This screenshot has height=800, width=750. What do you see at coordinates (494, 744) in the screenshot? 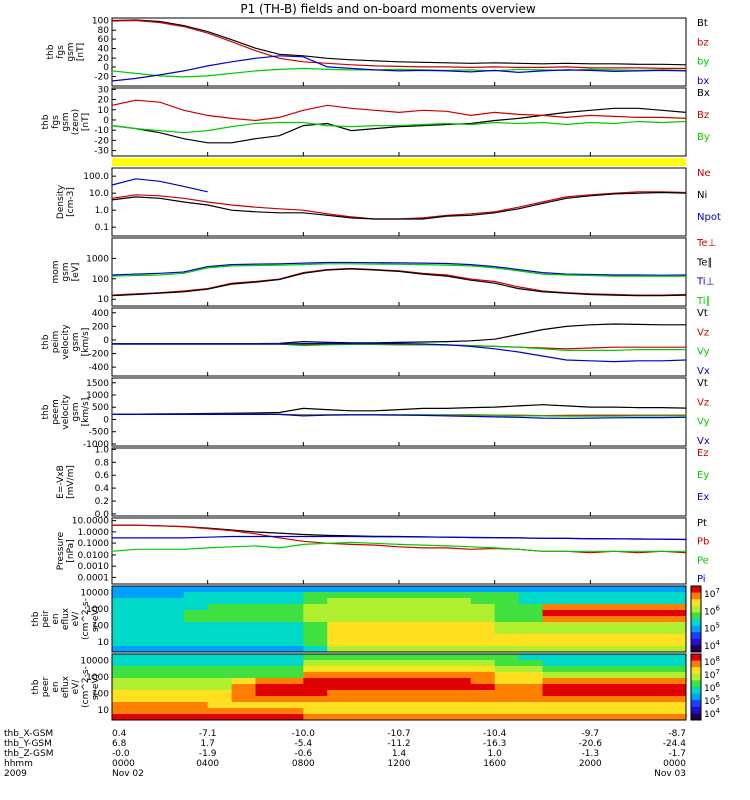
I see `footer-value: -16.3` at bounding box center [494, 744].